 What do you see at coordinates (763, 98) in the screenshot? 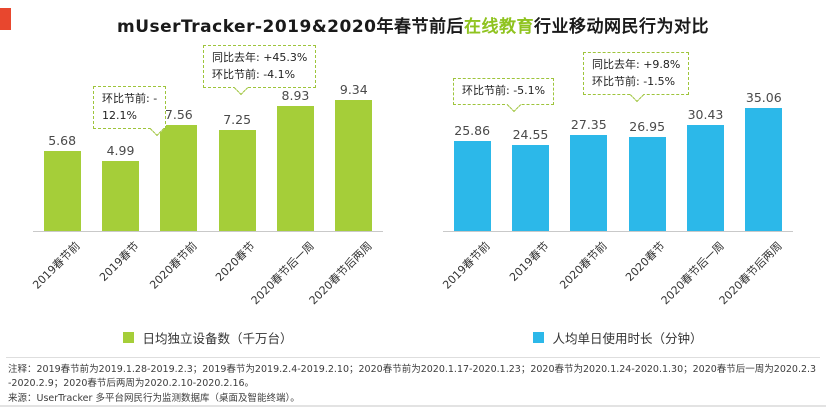
I see `bar-value-label: 35.06` at bounding box center [763, 98].